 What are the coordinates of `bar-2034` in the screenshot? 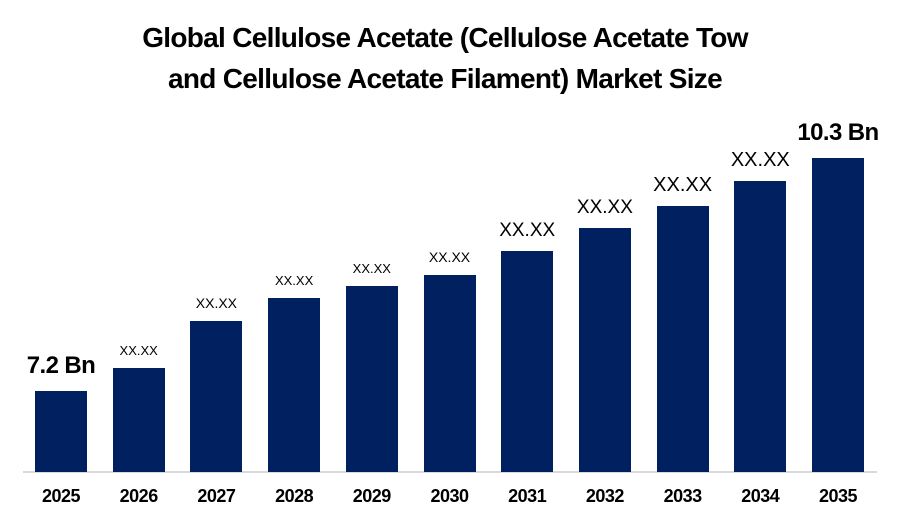 It's located at (760, 326).